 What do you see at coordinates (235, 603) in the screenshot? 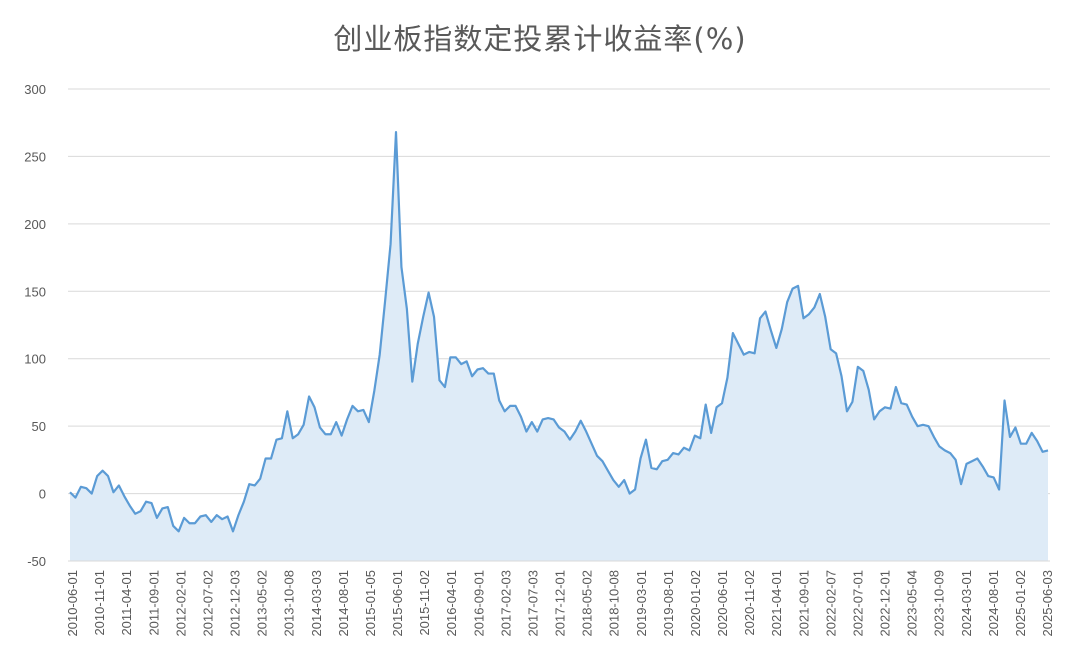
I see `x-tick-label: 2012-12-03` at bounding box center [235, 603].